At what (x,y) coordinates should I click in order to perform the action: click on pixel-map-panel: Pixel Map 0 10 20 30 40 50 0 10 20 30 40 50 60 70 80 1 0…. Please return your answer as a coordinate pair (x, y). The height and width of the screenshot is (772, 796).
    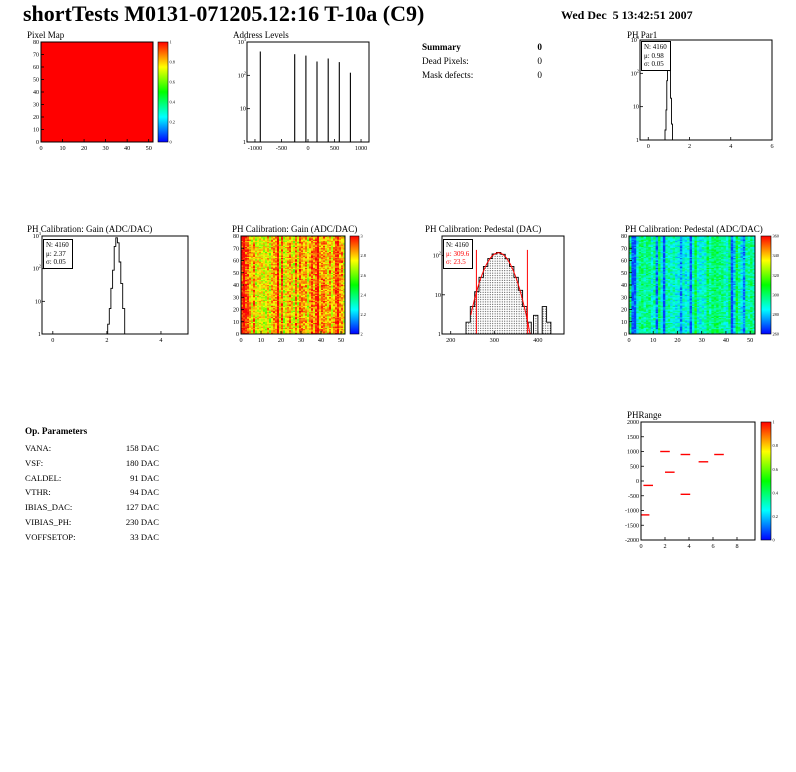
    Looking at the image, I should click on (110, 95).